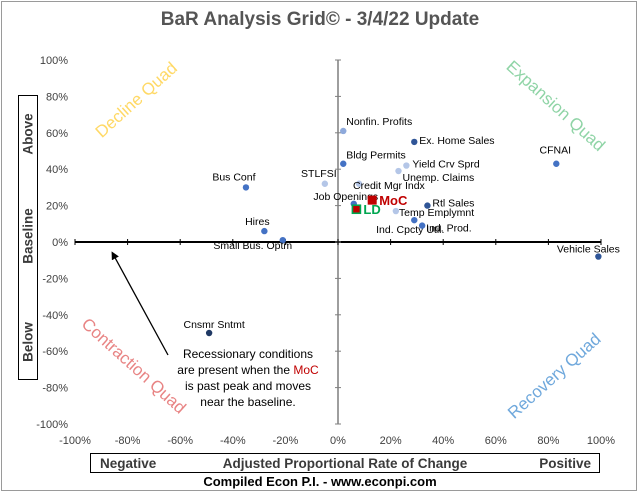  What do you see at coordinates (286, 441) in the screenshot?
I see `x-tick-label: -20%` at bounding box center [286, 441].